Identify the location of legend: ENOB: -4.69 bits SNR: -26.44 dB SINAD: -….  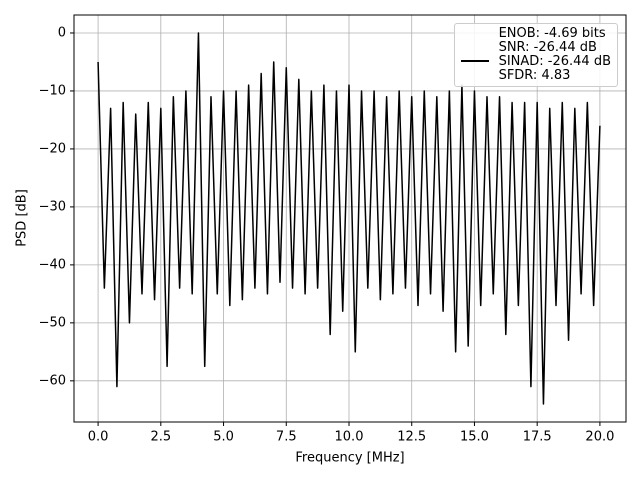
(535, 55).